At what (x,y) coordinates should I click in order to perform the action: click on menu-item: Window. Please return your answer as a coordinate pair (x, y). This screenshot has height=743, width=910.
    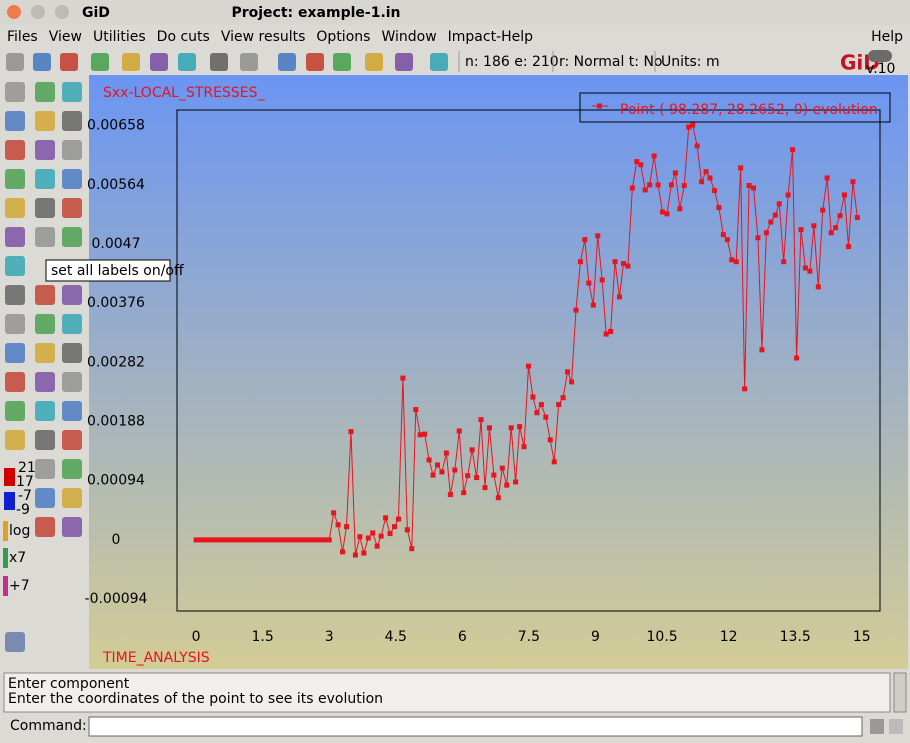
    Looking at the image, I should click on (408, 37).